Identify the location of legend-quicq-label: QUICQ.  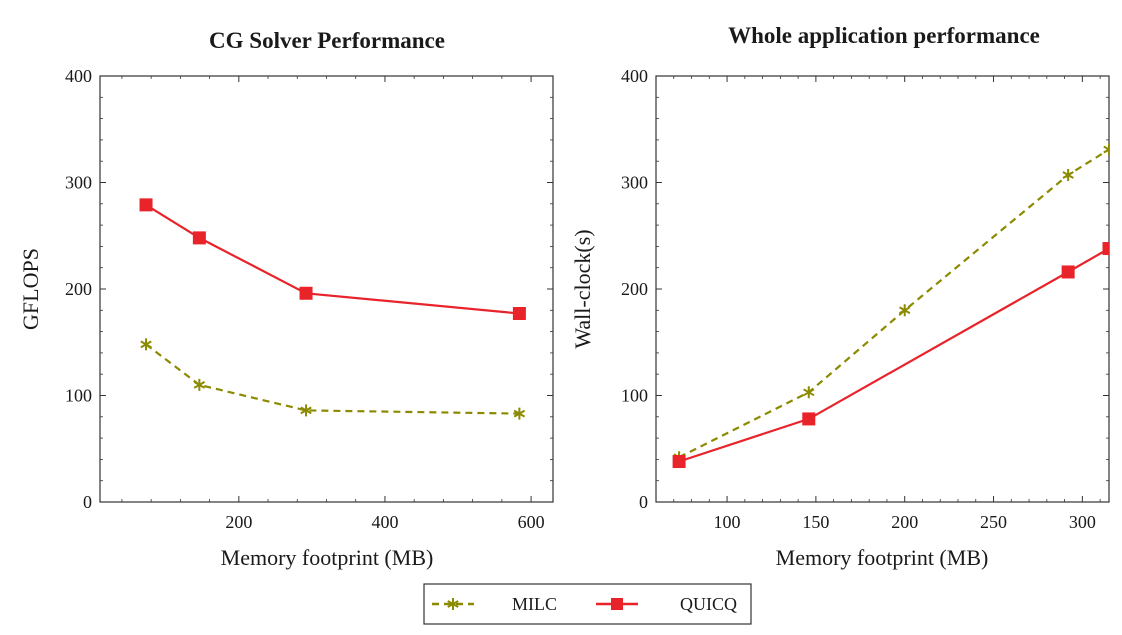
(708, 604).